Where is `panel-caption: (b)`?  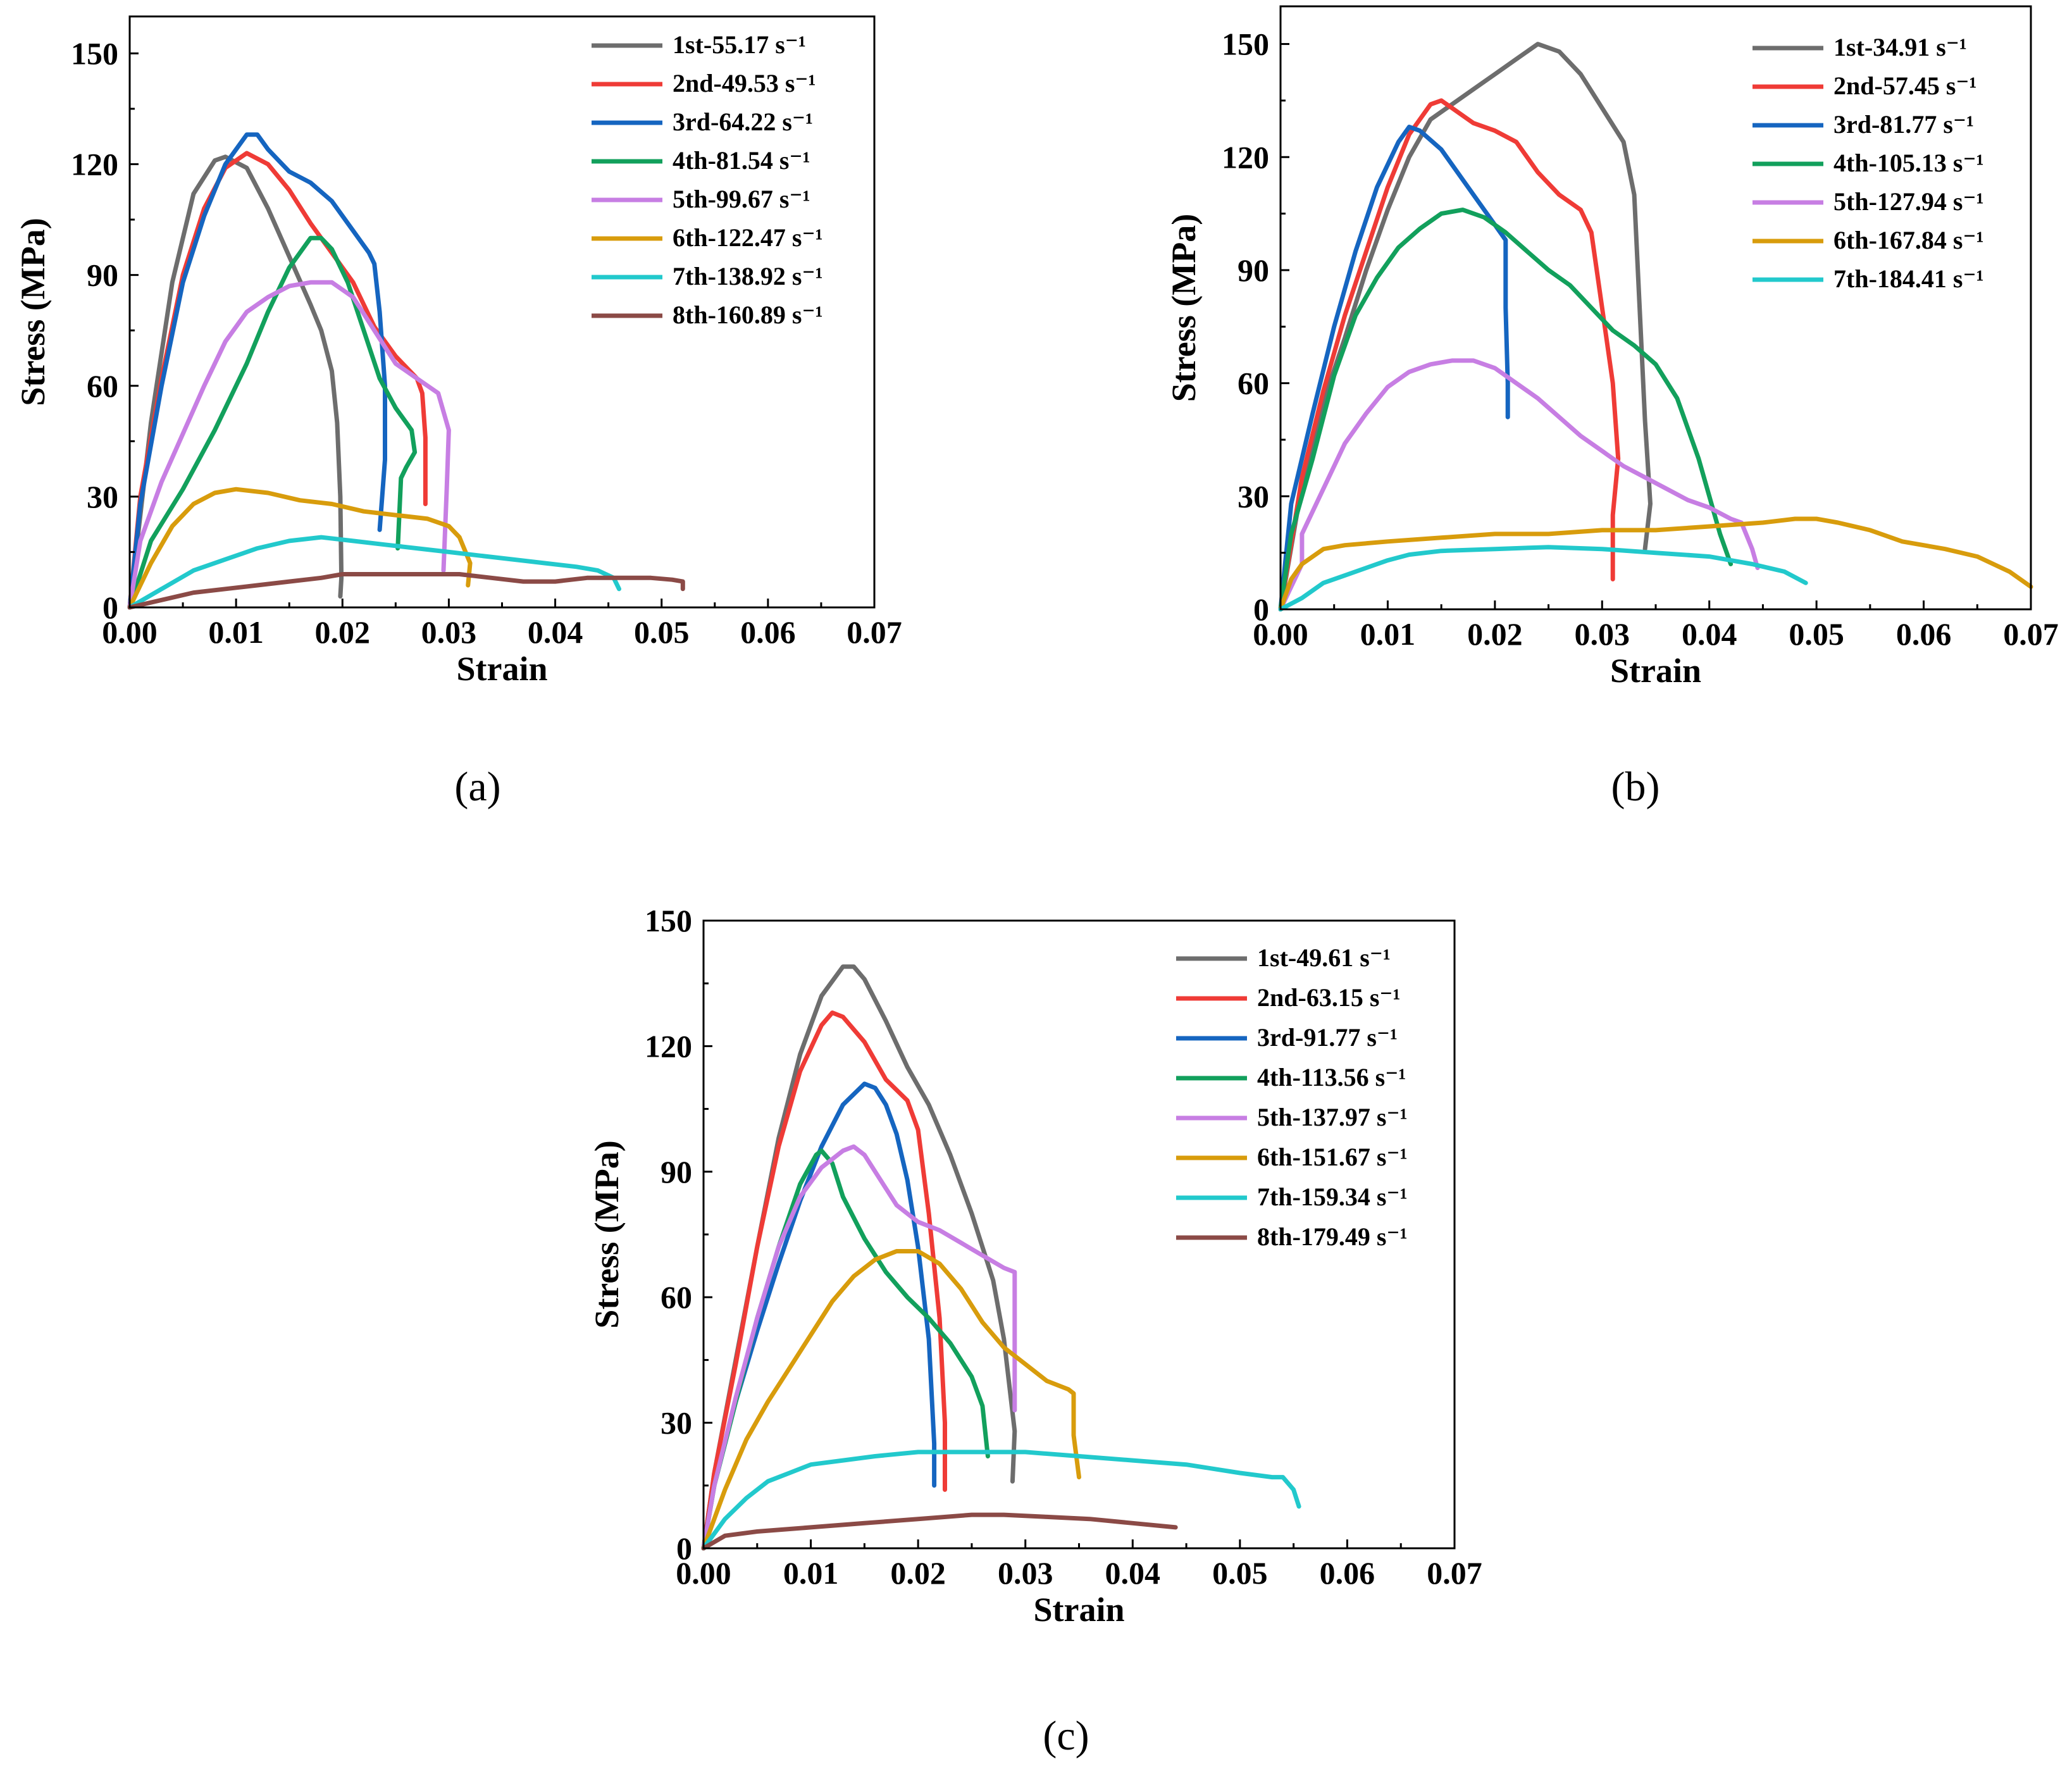 panel-caption: (b) is located at coordinates (1635, 787).